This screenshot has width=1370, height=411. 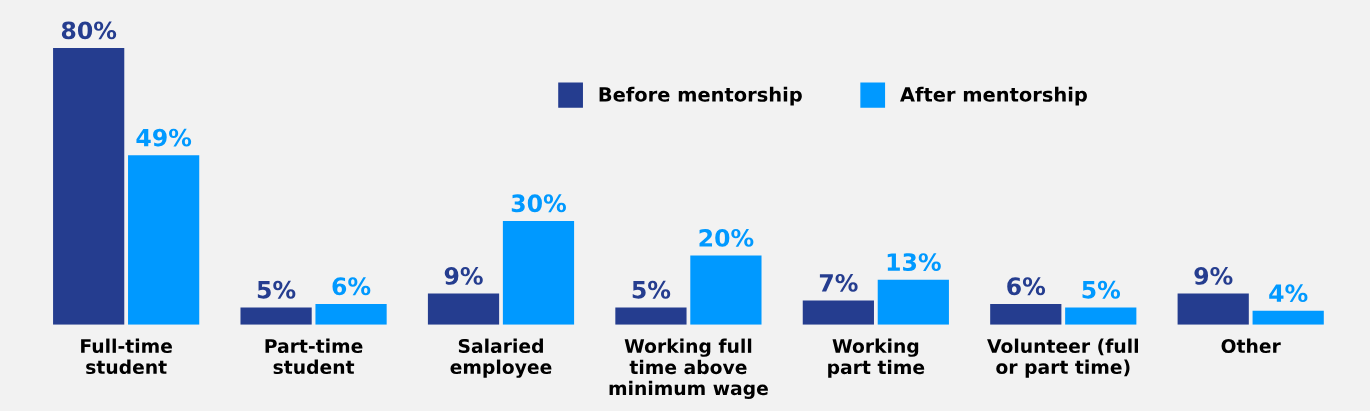 I want to click on data-label: 49%, so click(x=164, y=137).